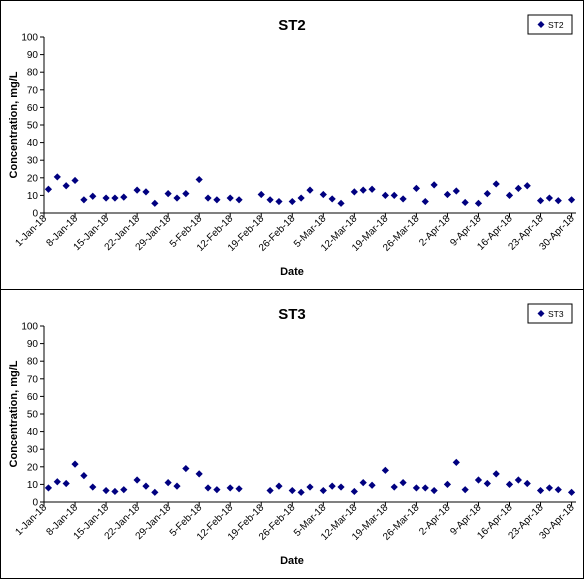 Image resolution: width=585 pixels, height=579 pixels. Describe the element at coordinates (33, 126) in the screenshot. I see `y-tick-label: 50` at that location.